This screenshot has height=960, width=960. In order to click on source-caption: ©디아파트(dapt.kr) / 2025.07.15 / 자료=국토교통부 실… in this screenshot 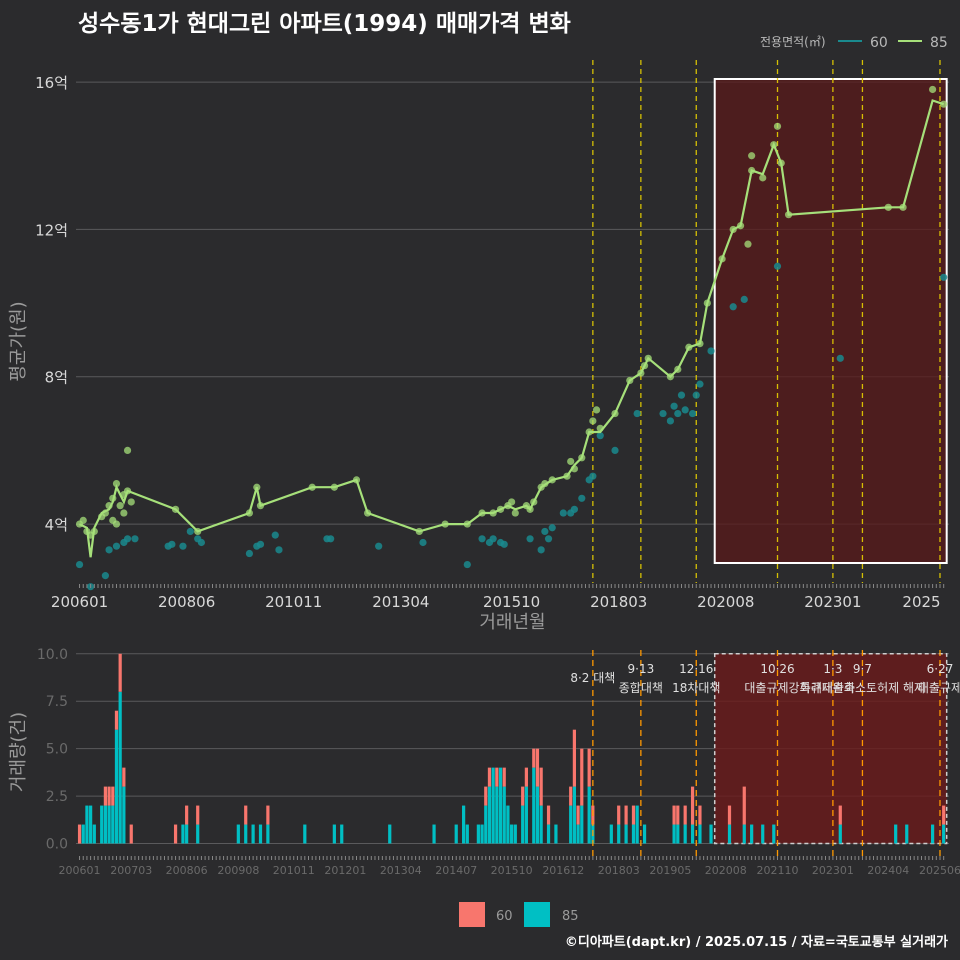, I will do `click(756, 942)`.